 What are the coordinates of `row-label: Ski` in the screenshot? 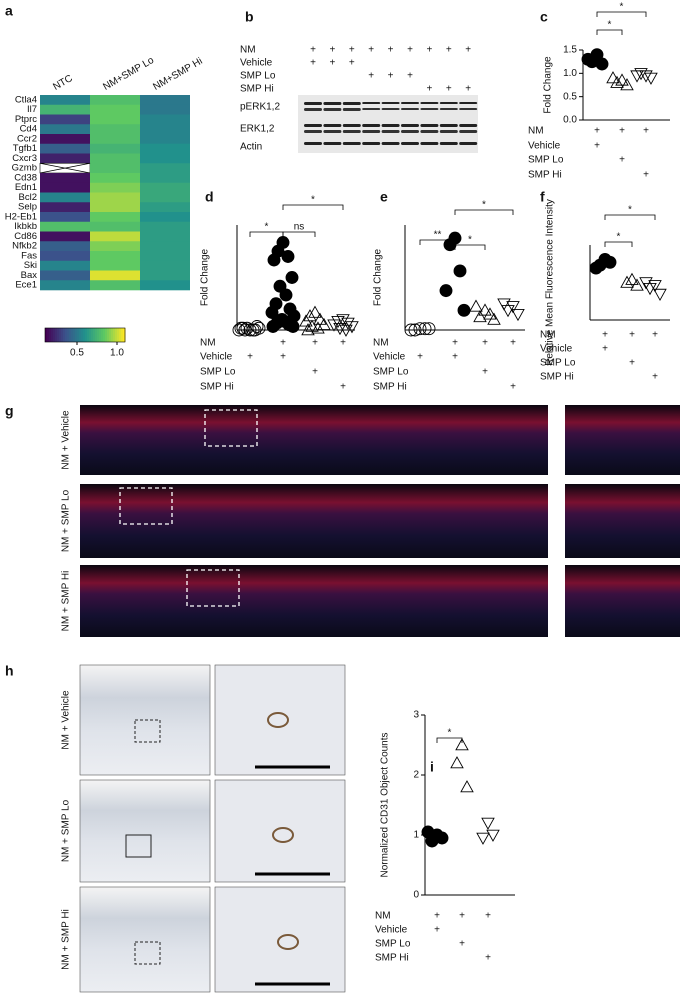 It's located at (30, 265).